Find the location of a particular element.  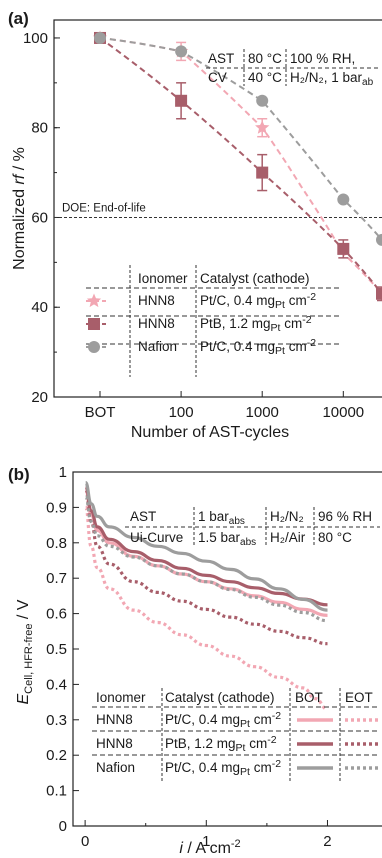

condition-sub: abs is located at coordinates (248, 542).